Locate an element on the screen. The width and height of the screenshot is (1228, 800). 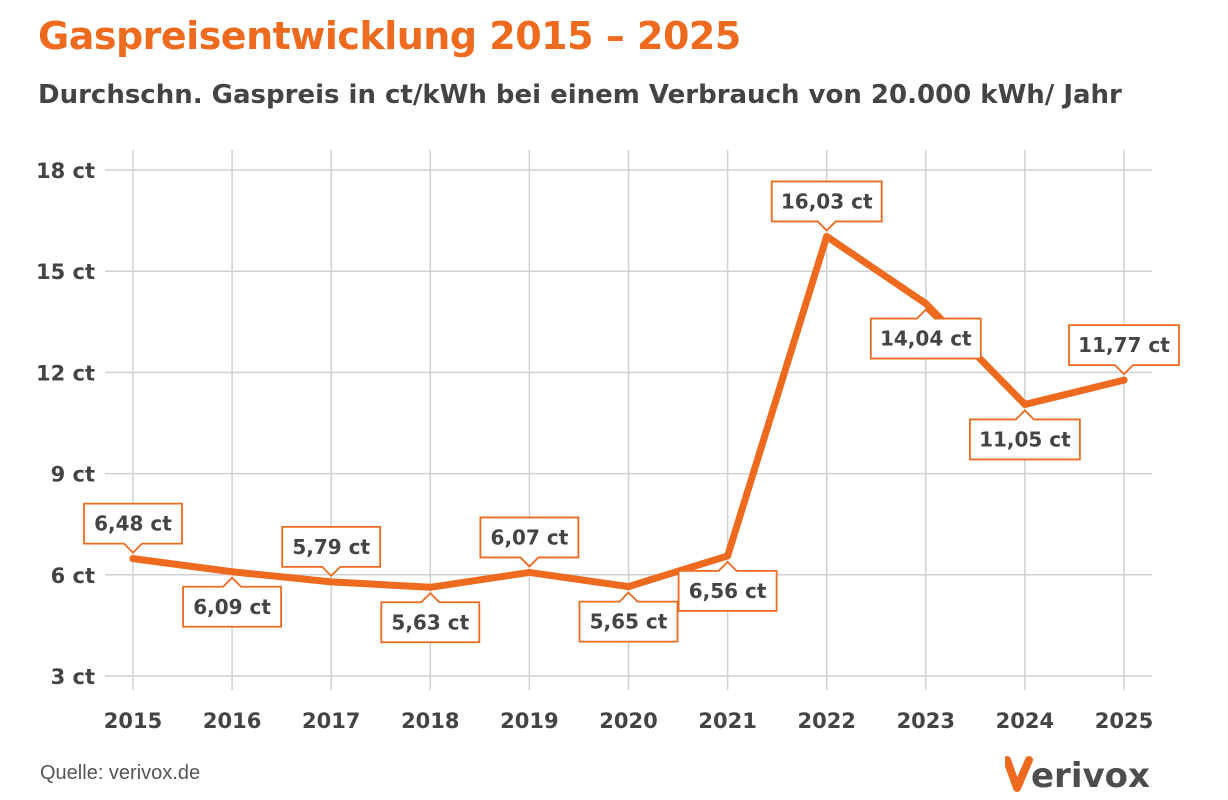
data-label: 5,79 ct is located at coordinates (331, 547).